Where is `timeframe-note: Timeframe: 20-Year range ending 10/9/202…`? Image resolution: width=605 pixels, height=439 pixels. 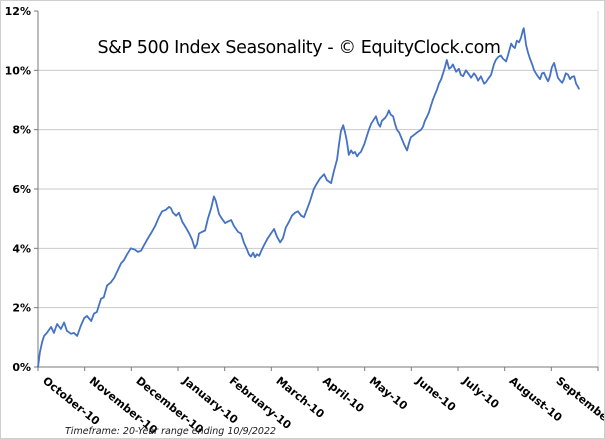 timeframe-note: Timeframe: 20-Year range ending 10/9/202… is located at coordinates (170, 431).